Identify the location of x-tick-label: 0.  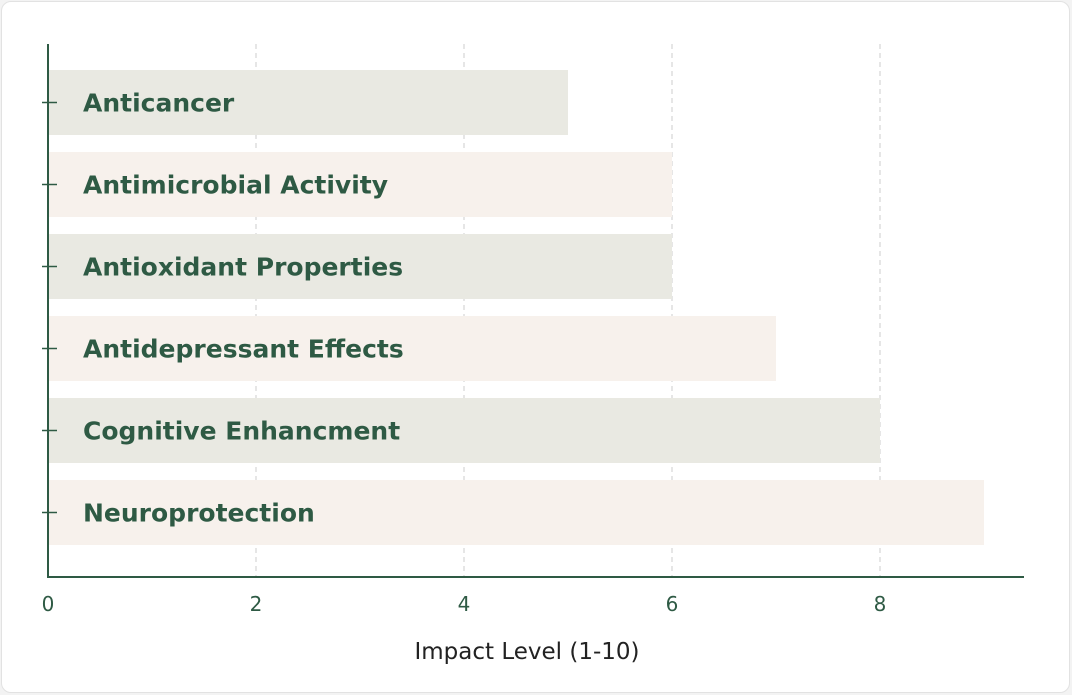
(48, 604).